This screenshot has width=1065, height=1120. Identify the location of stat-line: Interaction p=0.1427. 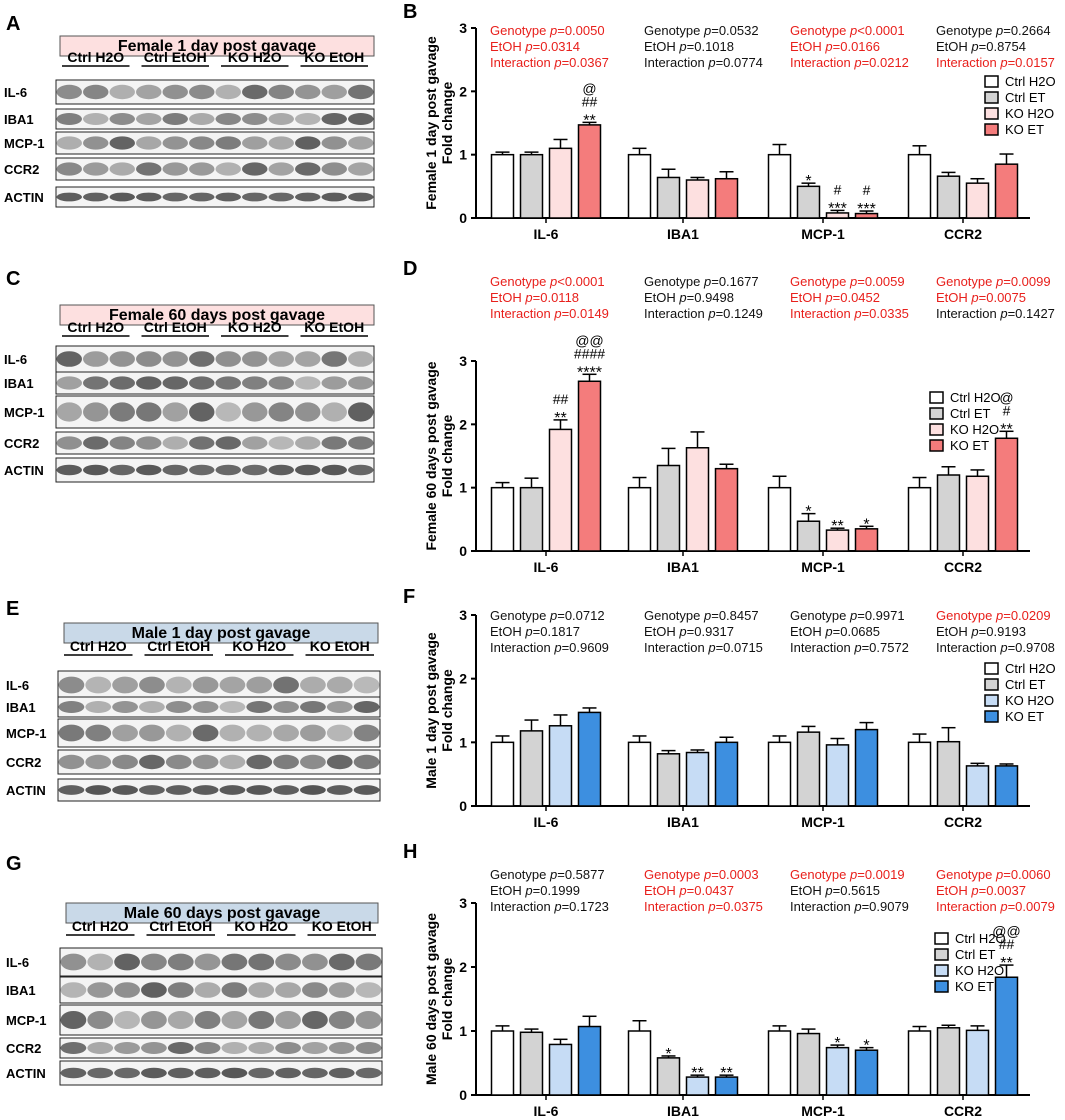
(995, 313).